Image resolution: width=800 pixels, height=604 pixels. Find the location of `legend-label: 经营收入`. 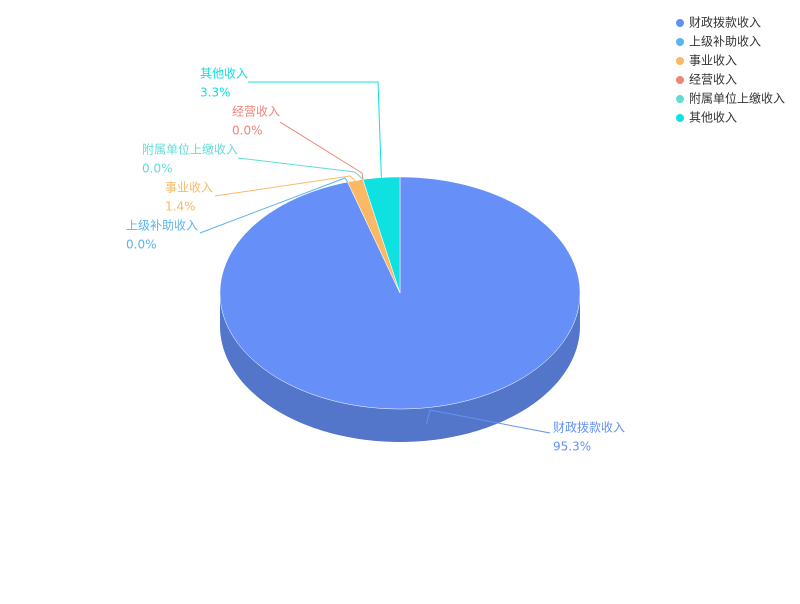

legend-label: 经营收入 is located at coordinates (713, 80).